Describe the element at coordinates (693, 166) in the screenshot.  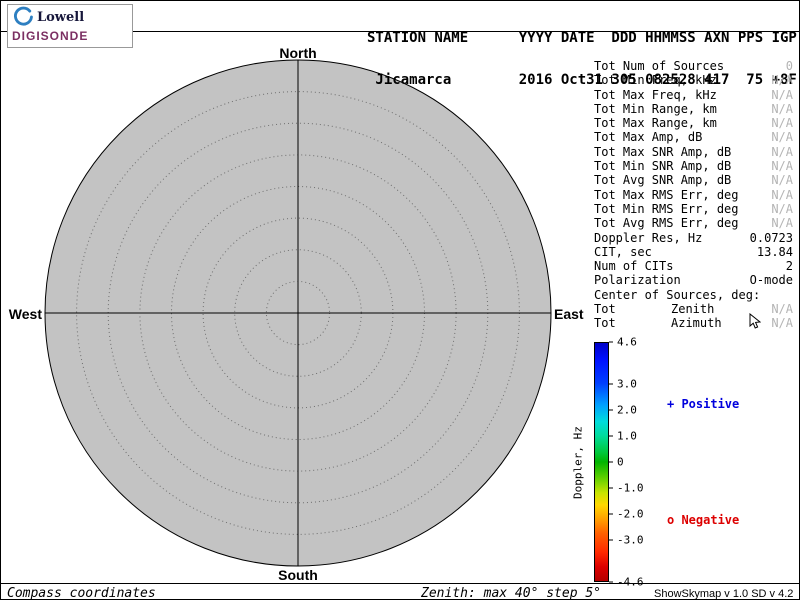
I see `stat-row: Tot Min SNR Amp, dB N/A` at that location.